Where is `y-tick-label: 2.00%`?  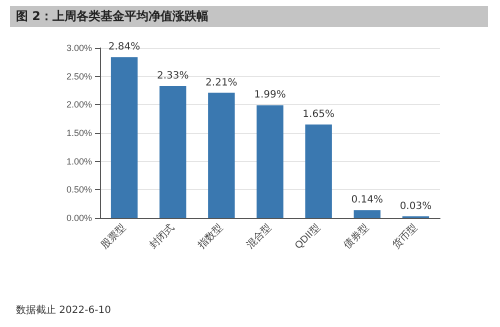 y-tick-label: 2.00% is located at coordinates (79, 105).